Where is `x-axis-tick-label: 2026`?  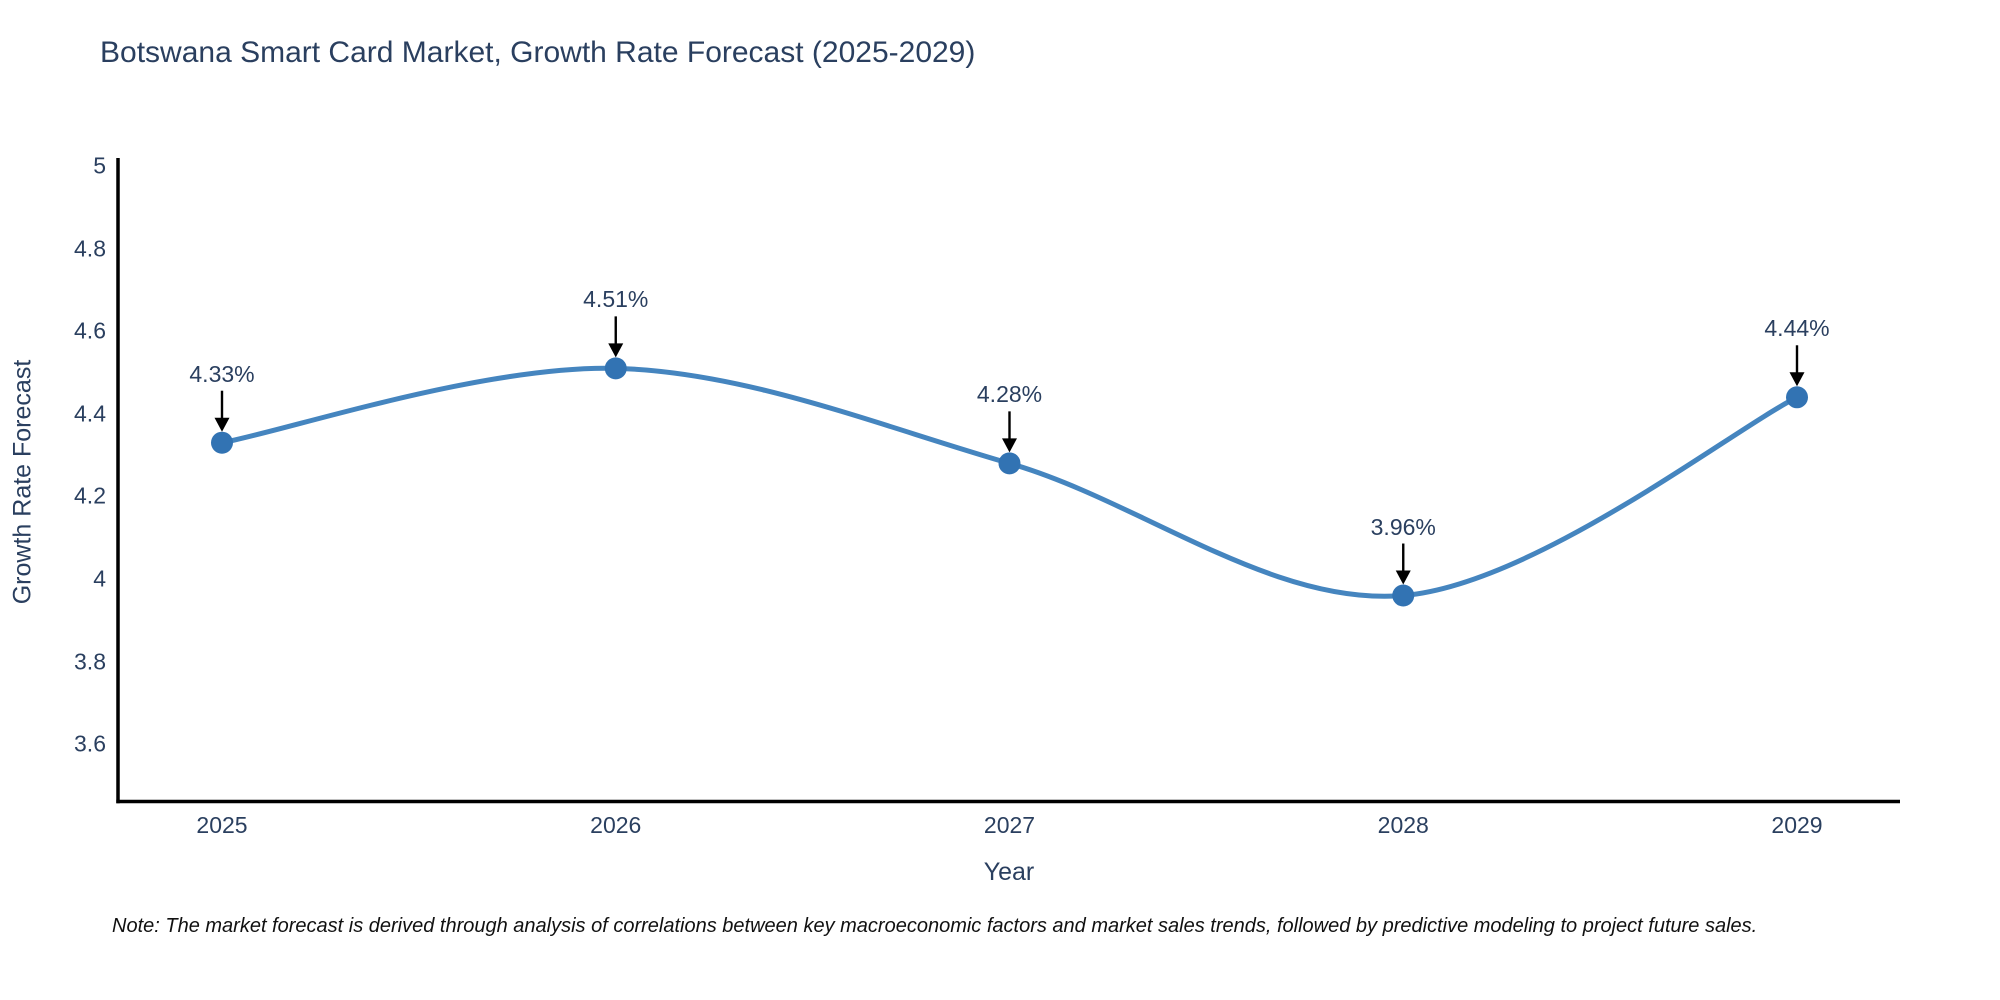 x-axis-tick-label: 2026 is located at coordinates (616, 825).